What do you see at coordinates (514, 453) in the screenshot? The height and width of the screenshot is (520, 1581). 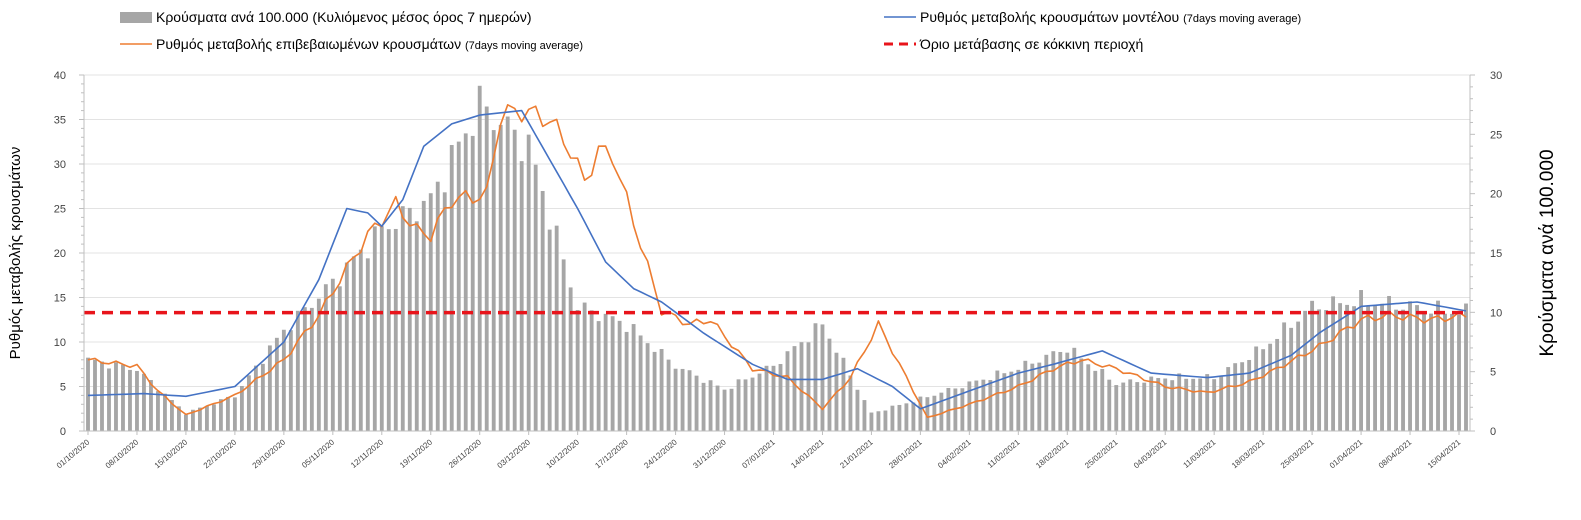 I see `x-tick-label: 03/12/2020` at bounding box center [514, 453].